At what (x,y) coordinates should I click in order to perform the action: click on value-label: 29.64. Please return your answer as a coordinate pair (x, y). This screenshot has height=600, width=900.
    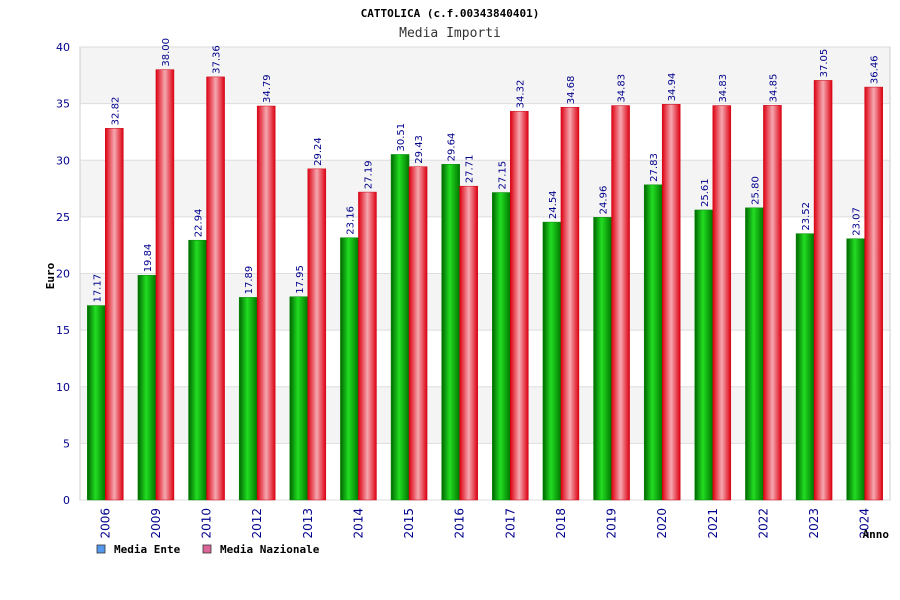
    Looking at the image, I should click on (452, 147).